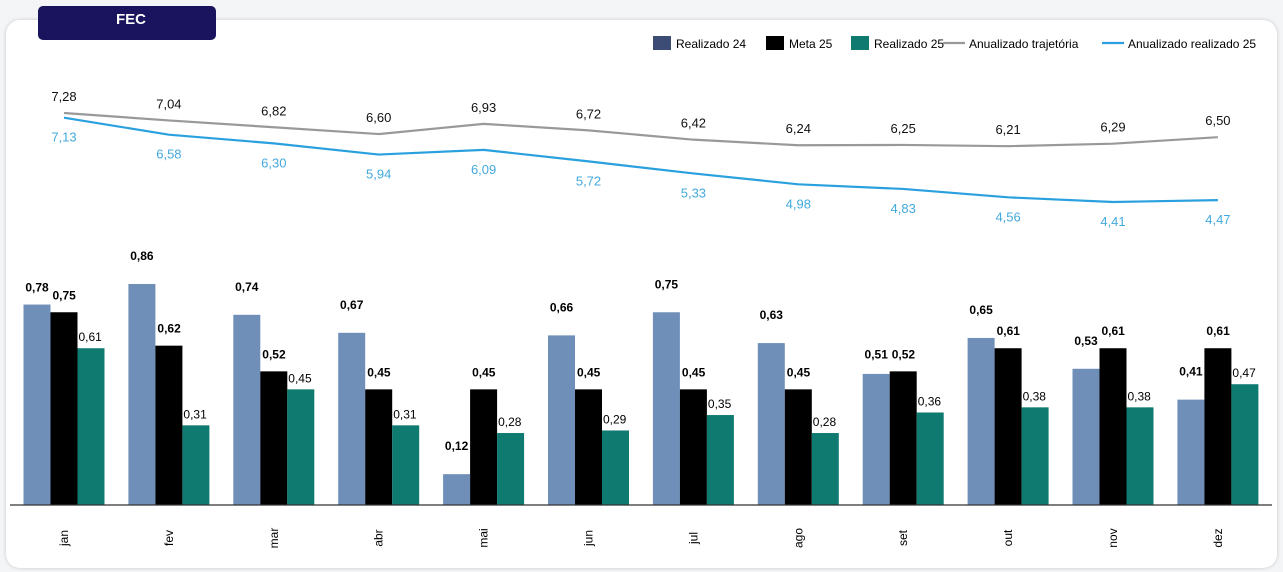  I want to click on data-label-realizado-25-set: 0,36, so click(930, 401).